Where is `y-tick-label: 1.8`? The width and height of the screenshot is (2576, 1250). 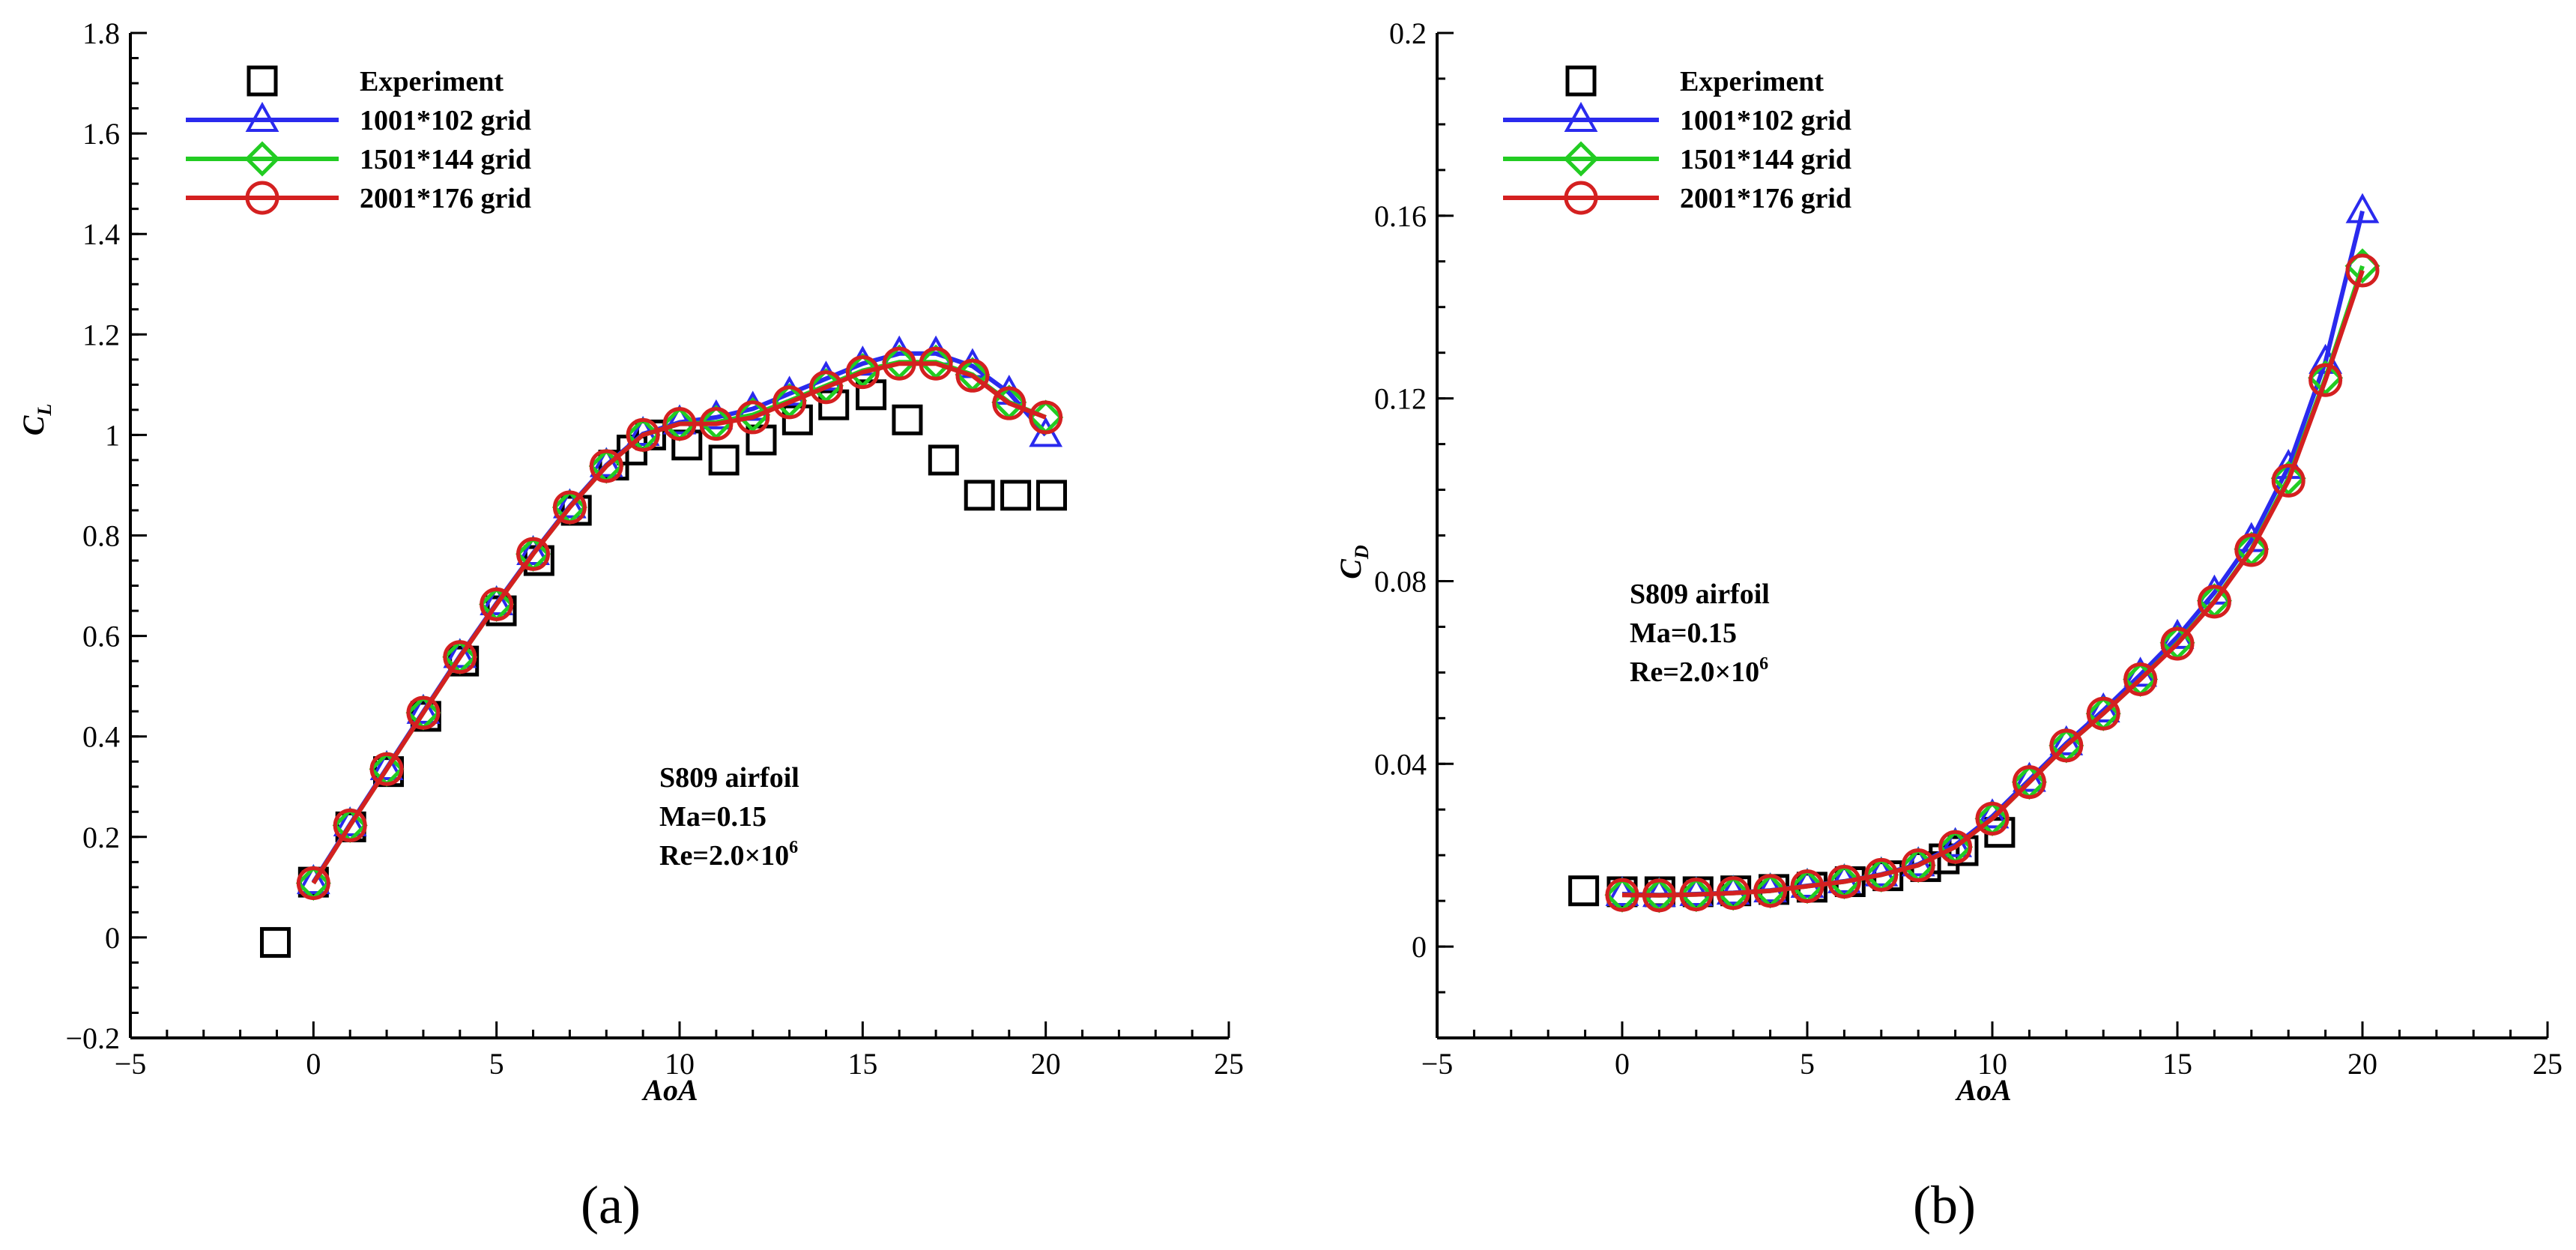
y-tick-label: 1.8 is located at coordinates (101, 33).